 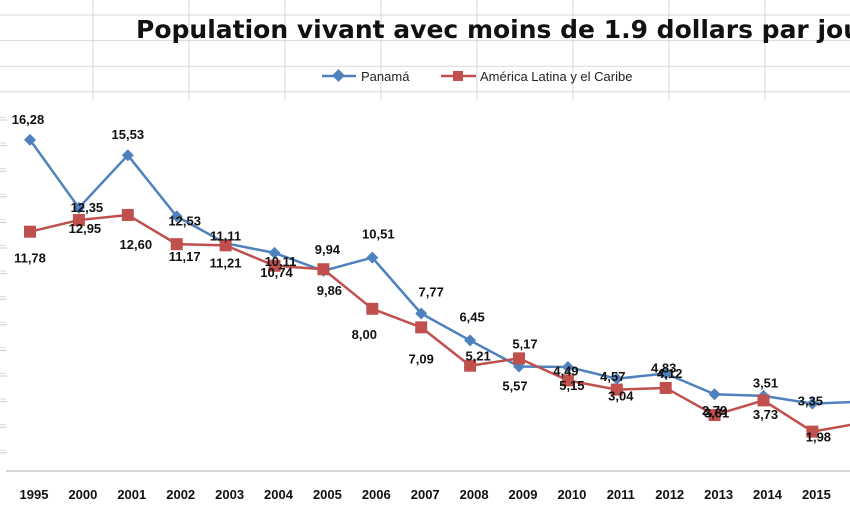 What do you see at coordinates (82, 494) in the screenshot?
I see `x-tick-label: 2000` at bounding box center [82, 494].